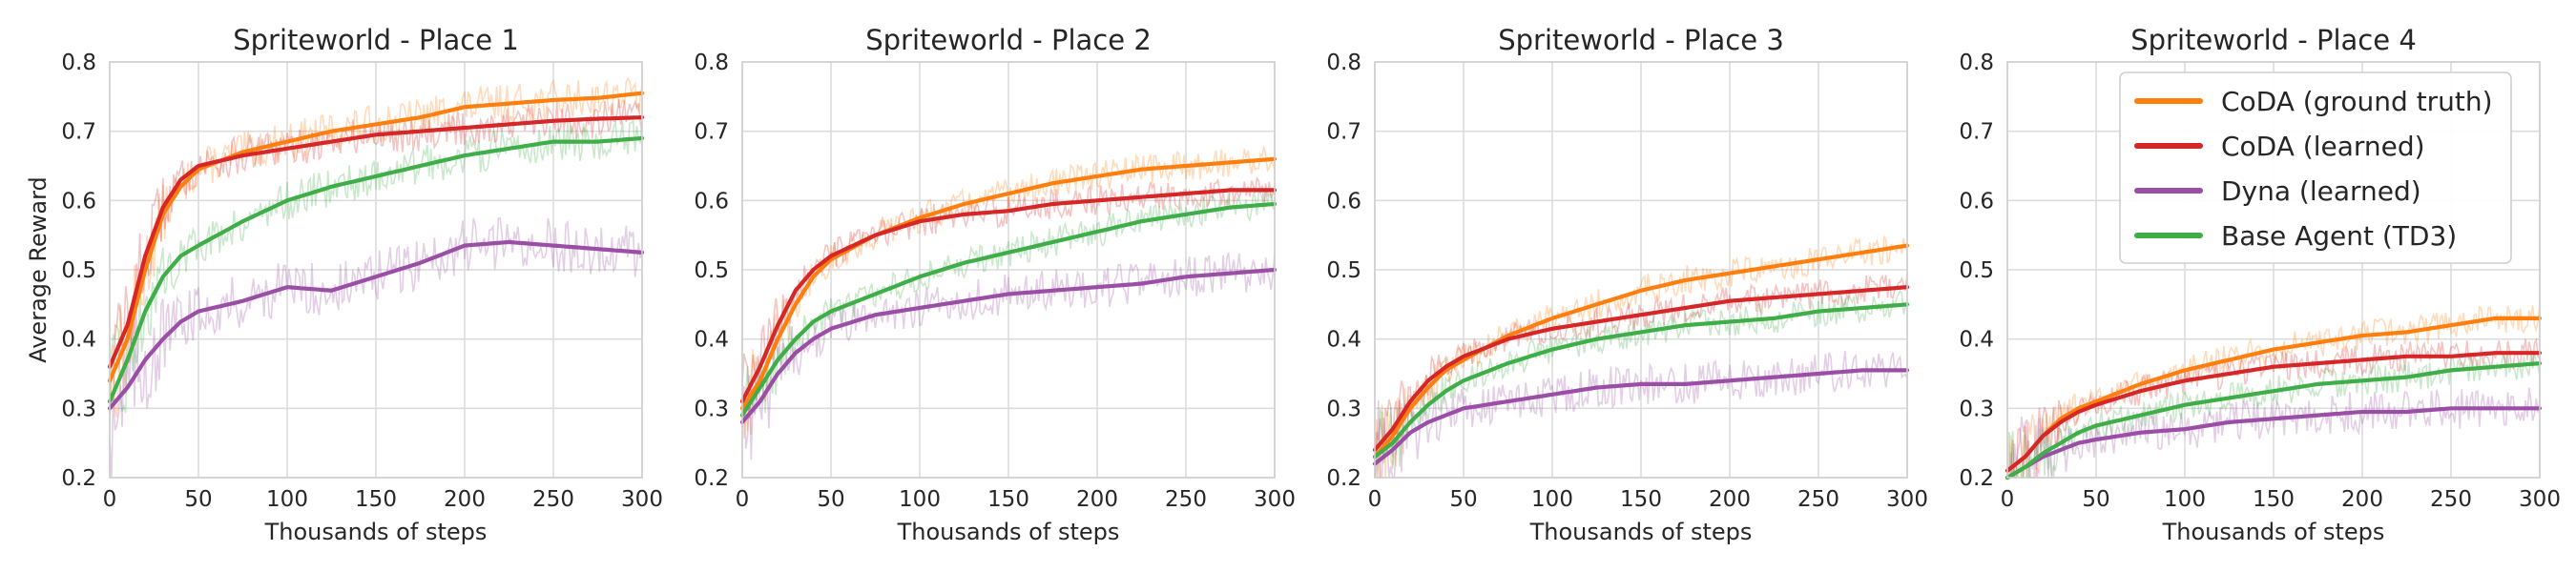  I want to click on chart-title: Spriteworld - Place 1, so click(376, 40).